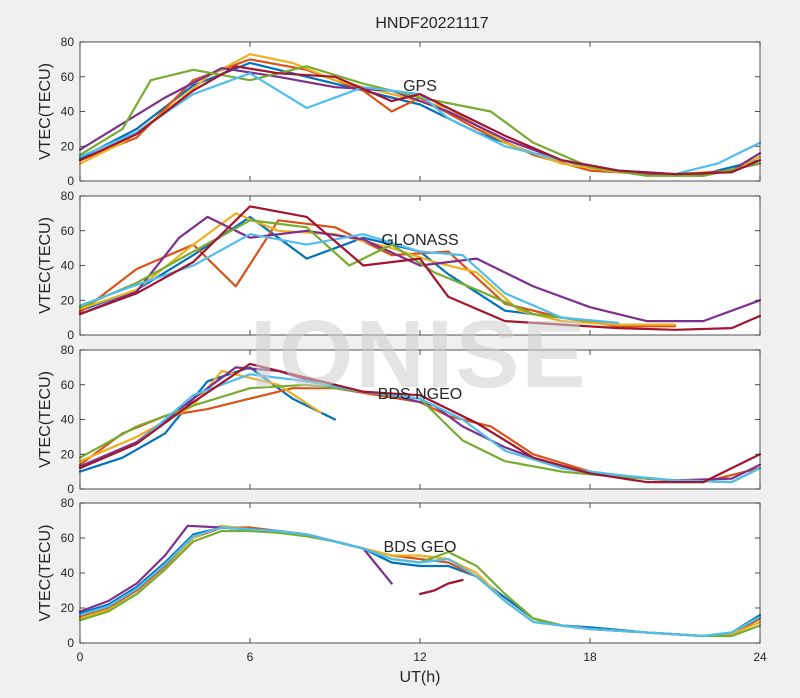 The height and width of the screenshot is (698, 800). What do you see at coordinates (420, 547) in the screenshot?
I see `panel-label: BDS GEO` at bounding box center [420, 547].